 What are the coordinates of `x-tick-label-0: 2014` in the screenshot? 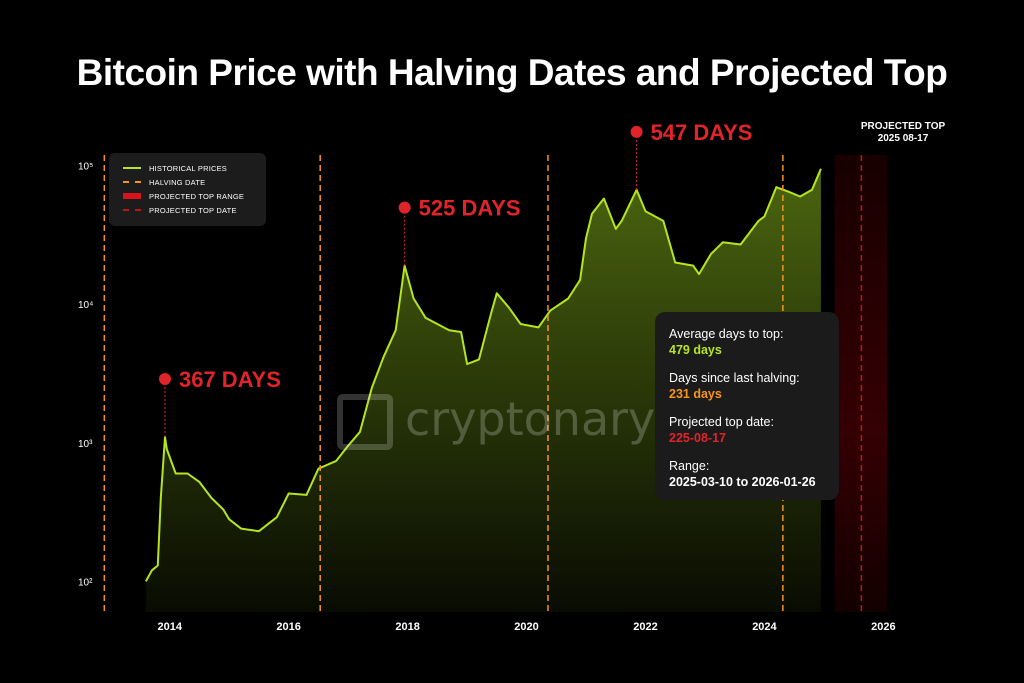 It's located at (169, 627).